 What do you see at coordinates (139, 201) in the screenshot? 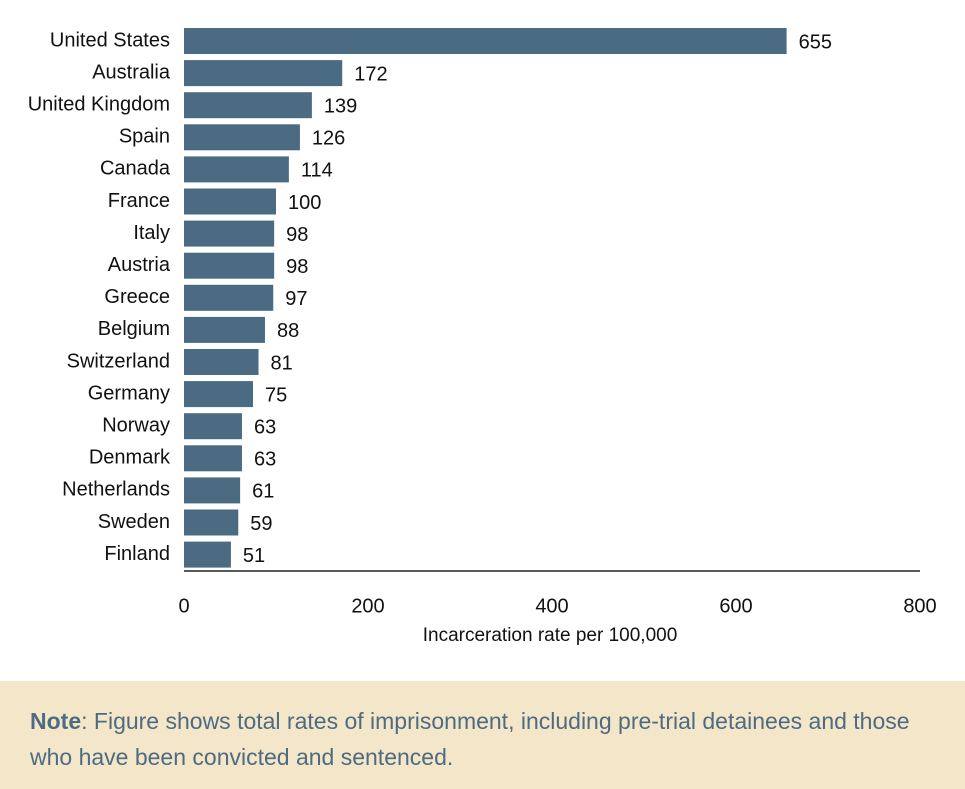
I see `category-label: France` at bounding box center [139, 201].